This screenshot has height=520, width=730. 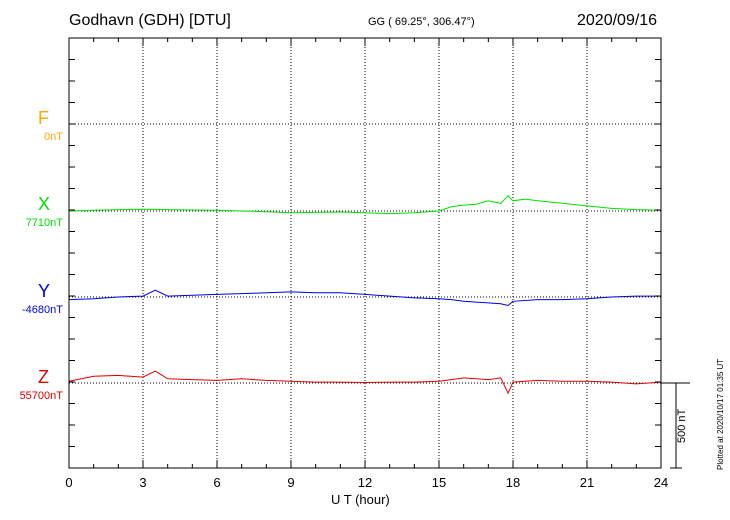 What do you see at coordinates (150, 20) in the screenshot?
I see `station-title: Godhavn (GDH) [DTU]` at bounding box center [150, 20].